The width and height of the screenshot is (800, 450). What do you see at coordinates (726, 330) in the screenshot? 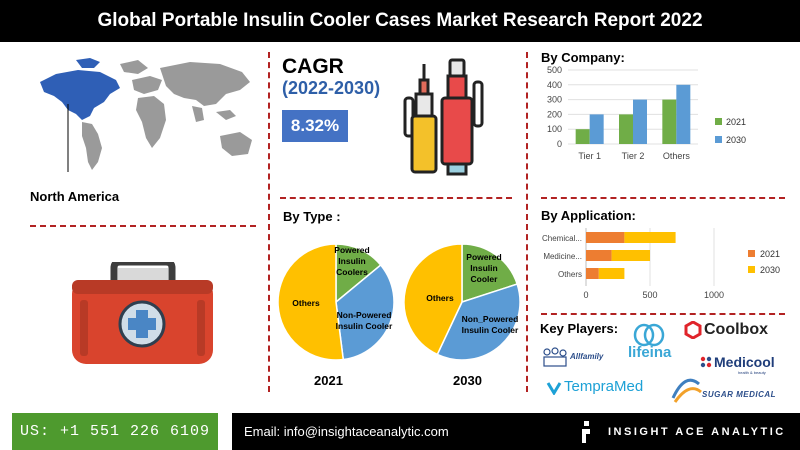
I see `coolbox-logo: Coolbox` at bounding box center [726, 330].